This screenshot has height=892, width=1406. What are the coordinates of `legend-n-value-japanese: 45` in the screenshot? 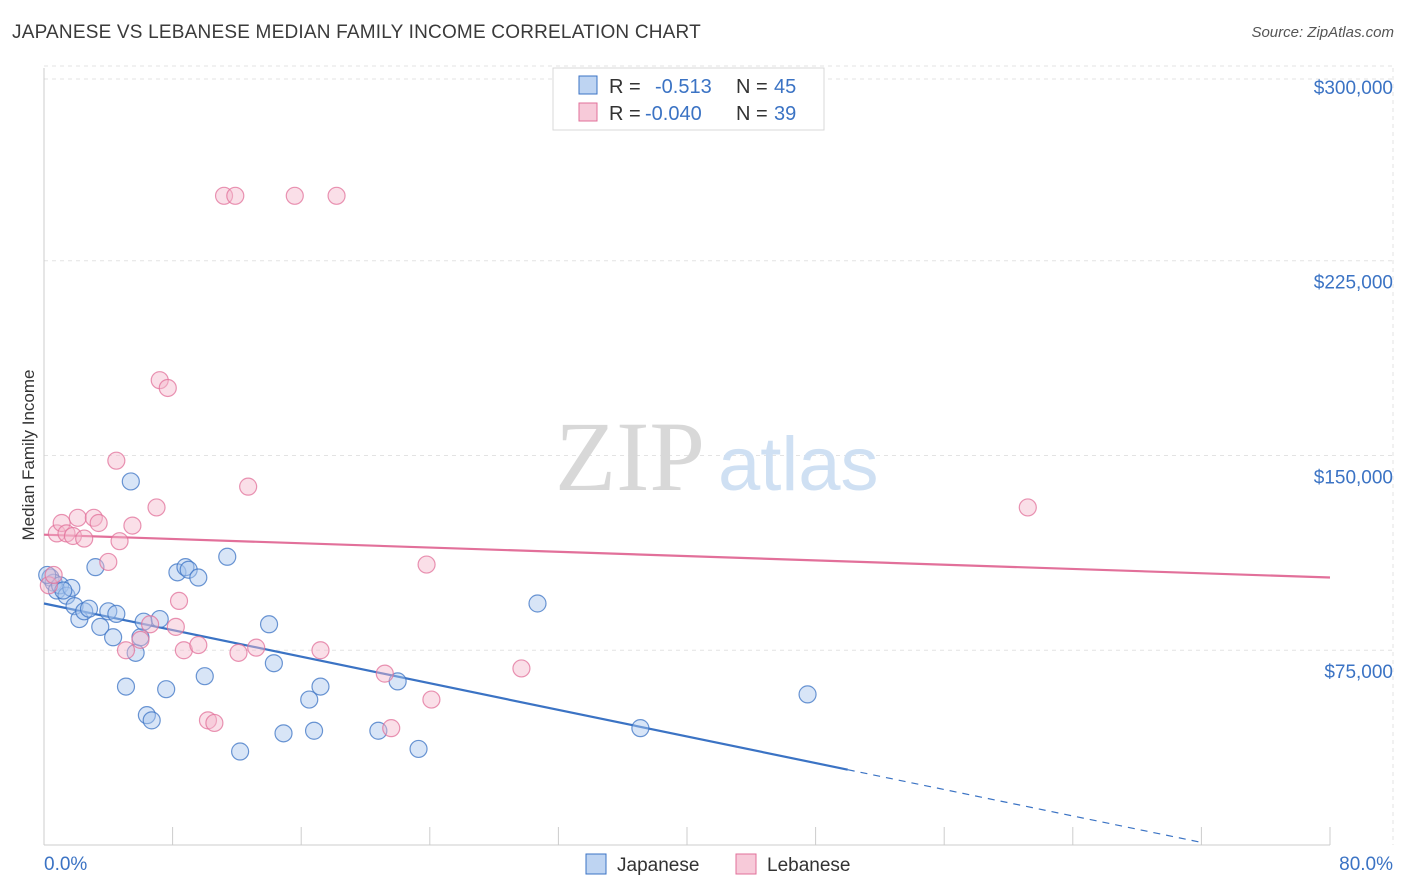 It's located at (785, 87).